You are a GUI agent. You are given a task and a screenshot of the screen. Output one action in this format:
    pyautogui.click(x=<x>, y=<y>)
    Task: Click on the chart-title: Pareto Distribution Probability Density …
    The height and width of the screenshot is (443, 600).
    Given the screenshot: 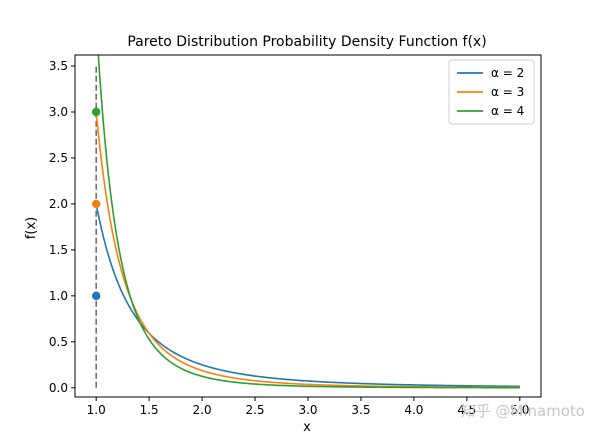 What is the action you would take?
    pyautogui.click(x=306, y=42)
    